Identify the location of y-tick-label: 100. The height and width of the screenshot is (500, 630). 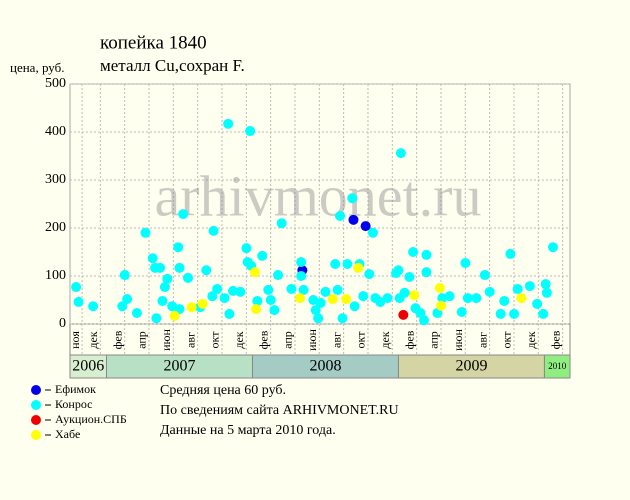
(55, 275).